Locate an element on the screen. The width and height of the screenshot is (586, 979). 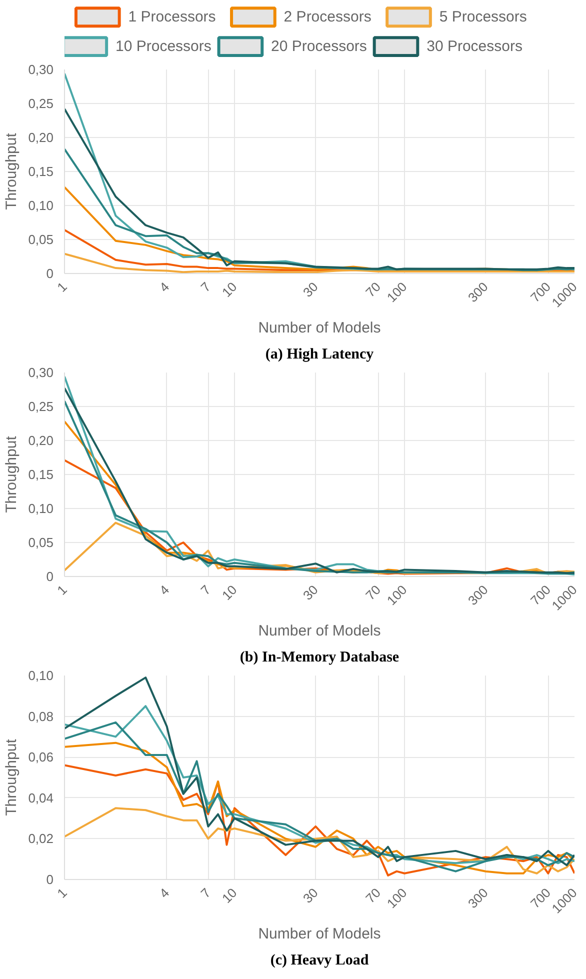
y-tick-label: 0,08 is located at coordinates (41, 716).